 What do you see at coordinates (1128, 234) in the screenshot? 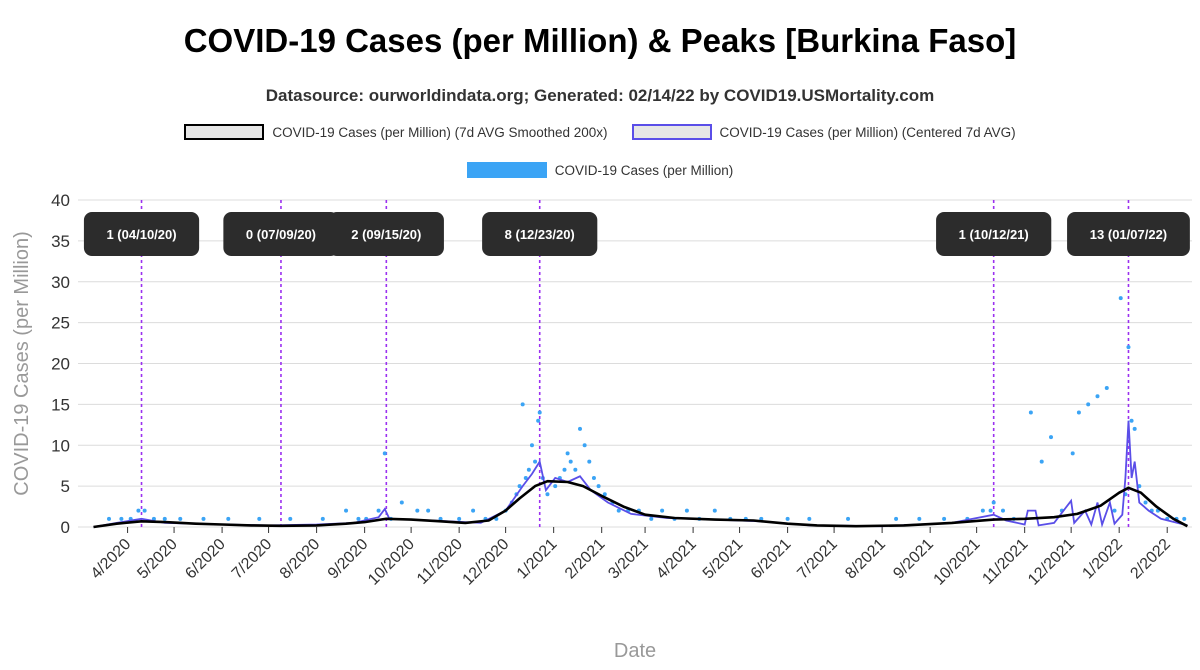
I see `peak-label: 13 (01/07/22)` at bounding box center [1128, 234].